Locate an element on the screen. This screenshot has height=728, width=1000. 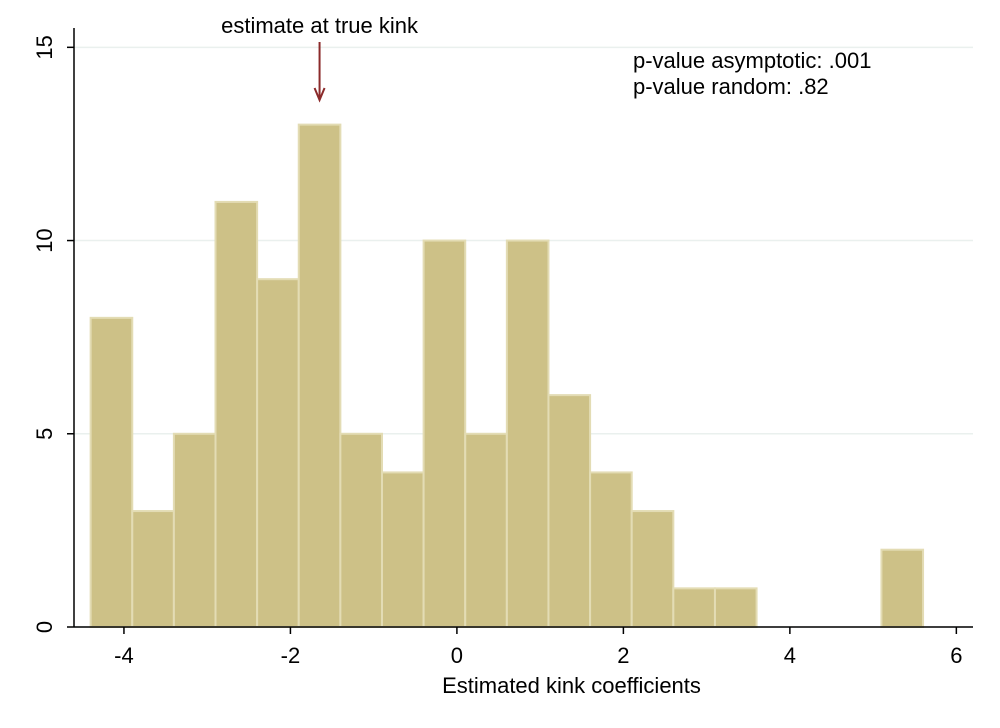
y-tick-label: 0 is located at coordinates (44, 627).